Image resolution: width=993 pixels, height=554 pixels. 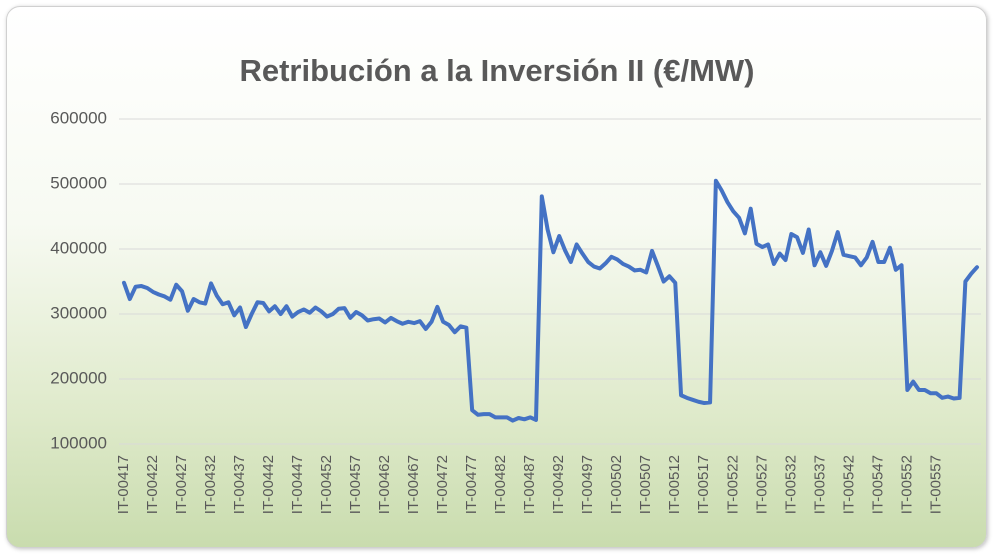 I want to click on x-tick-label: IT-00552, so click(x=906, y=484).